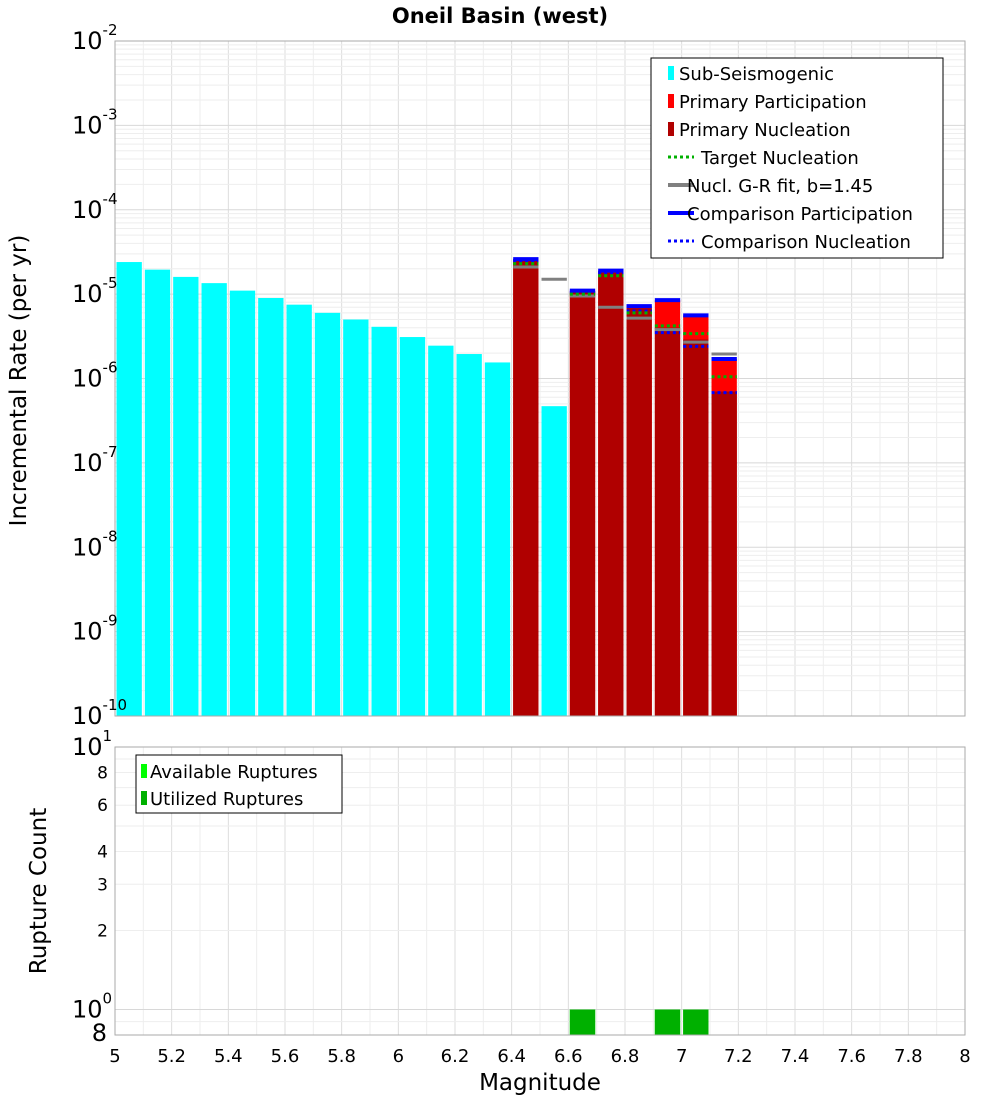  I want to click on rate-y-ticks: 10-210-310-410-510-610-710-810-910-10, so click(99, 375).